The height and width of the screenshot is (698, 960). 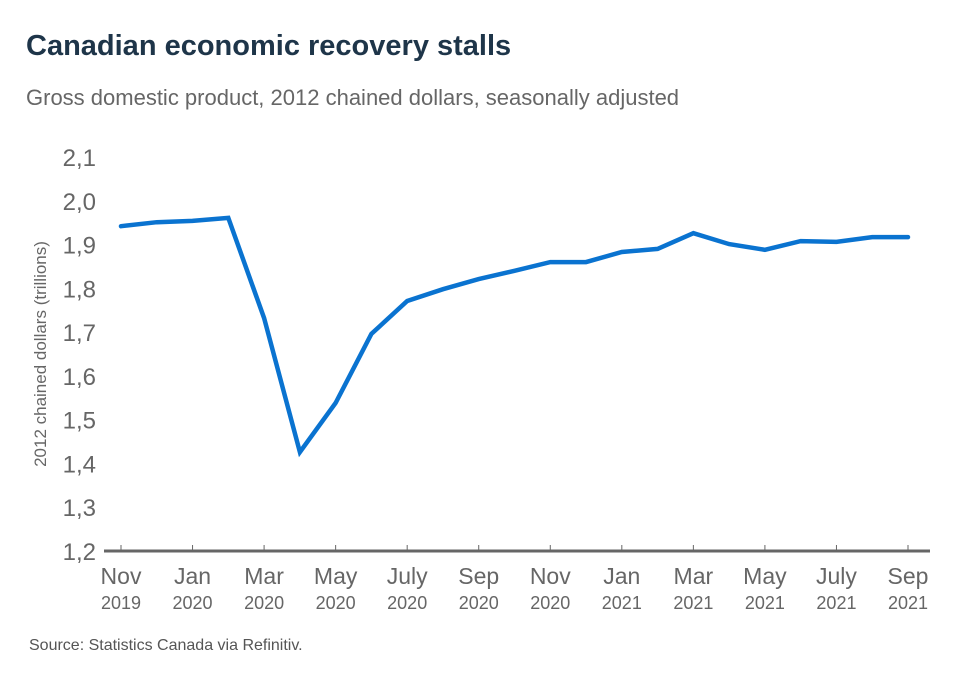 What do you see at coordinates (79, 158) in the screenshot?
I see `y-tick-label: 2,1` at bounding box center [79, 158].